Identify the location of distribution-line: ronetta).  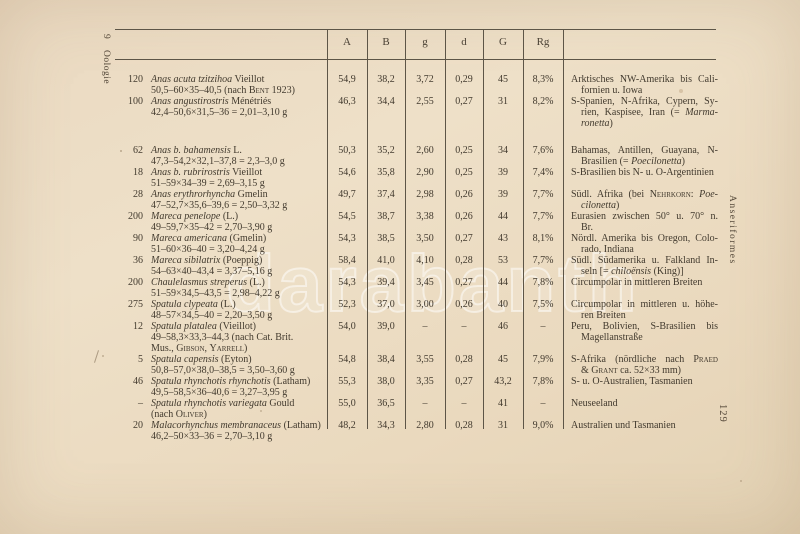
(597, 123).